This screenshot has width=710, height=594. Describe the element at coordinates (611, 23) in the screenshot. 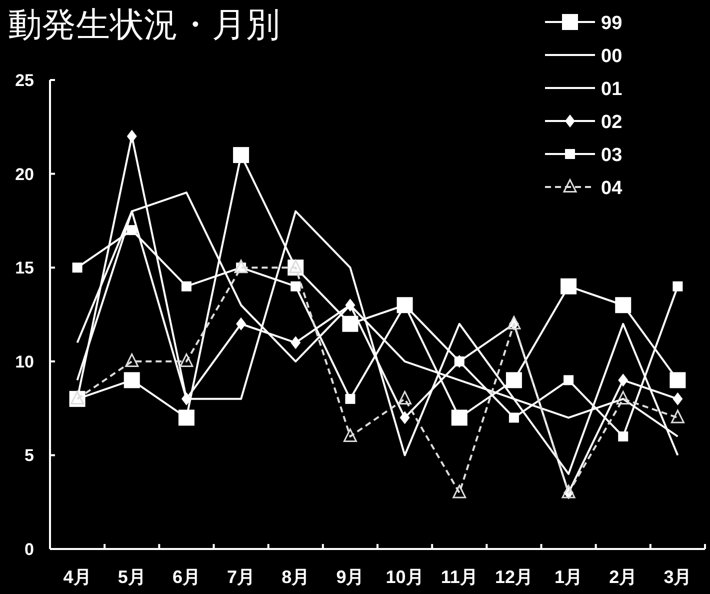

I see `legend-label: 99` at that location.